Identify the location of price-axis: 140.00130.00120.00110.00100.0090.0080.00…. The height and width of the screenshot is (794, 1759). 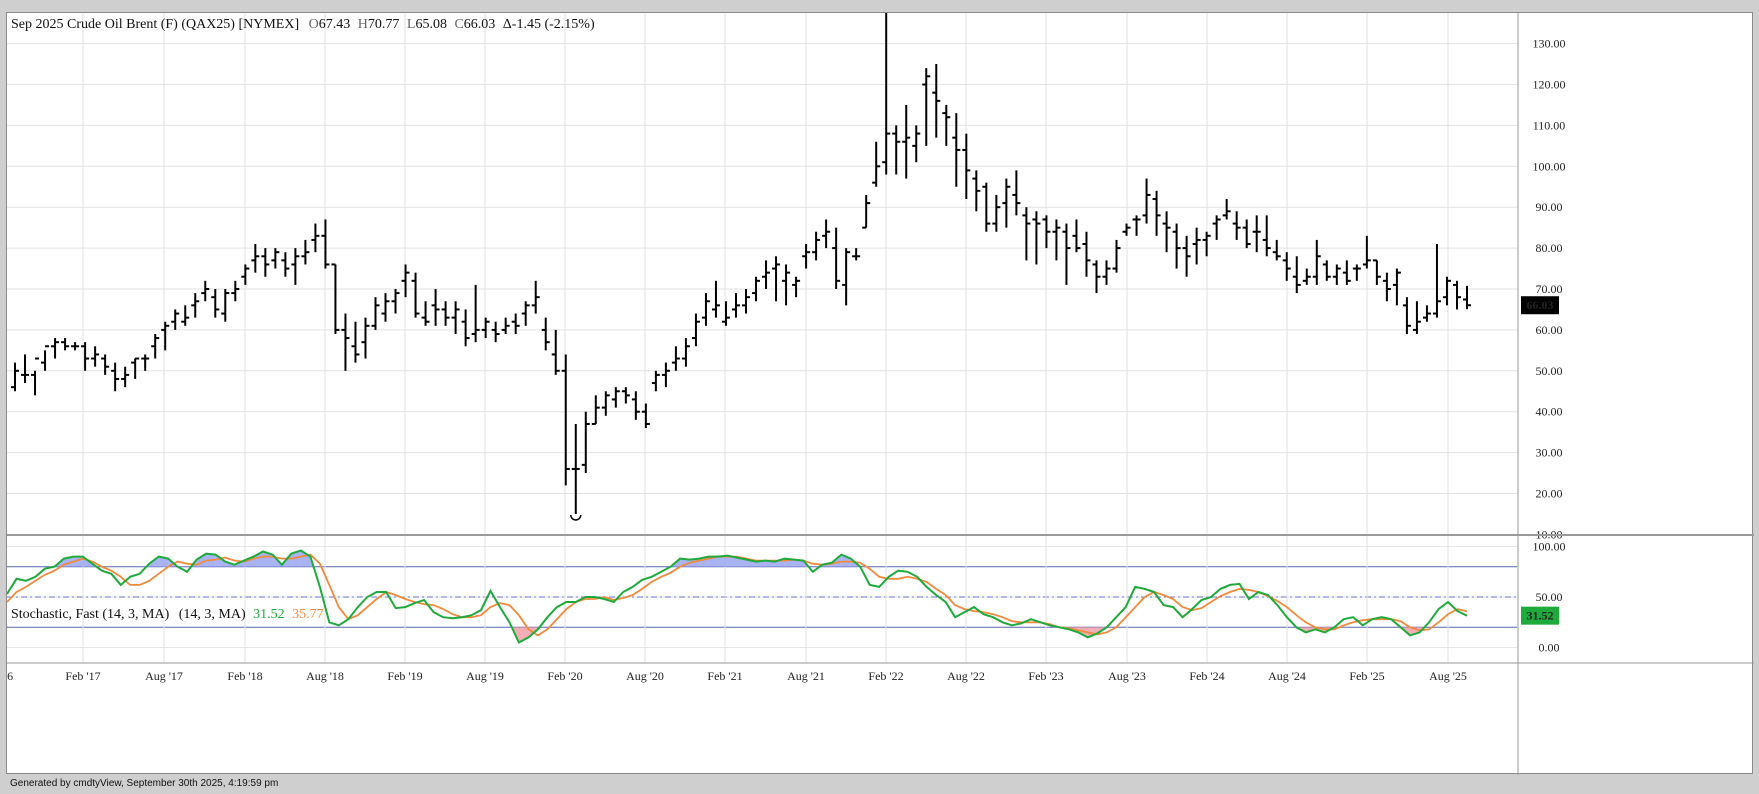
(1549, 289).